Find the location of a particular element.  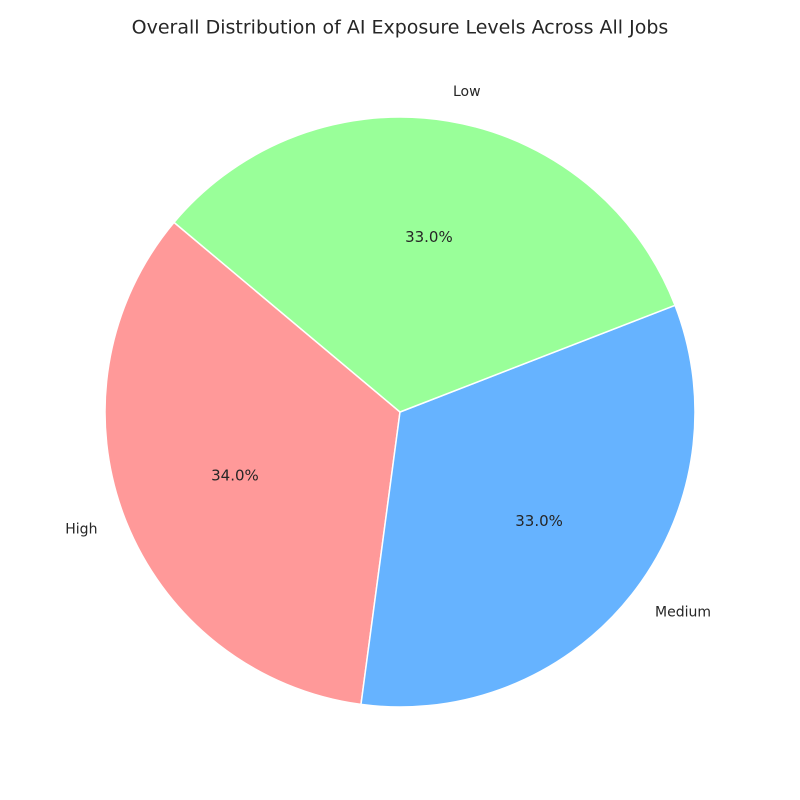

slice-label: Medium is located at coordinates (683, 613).